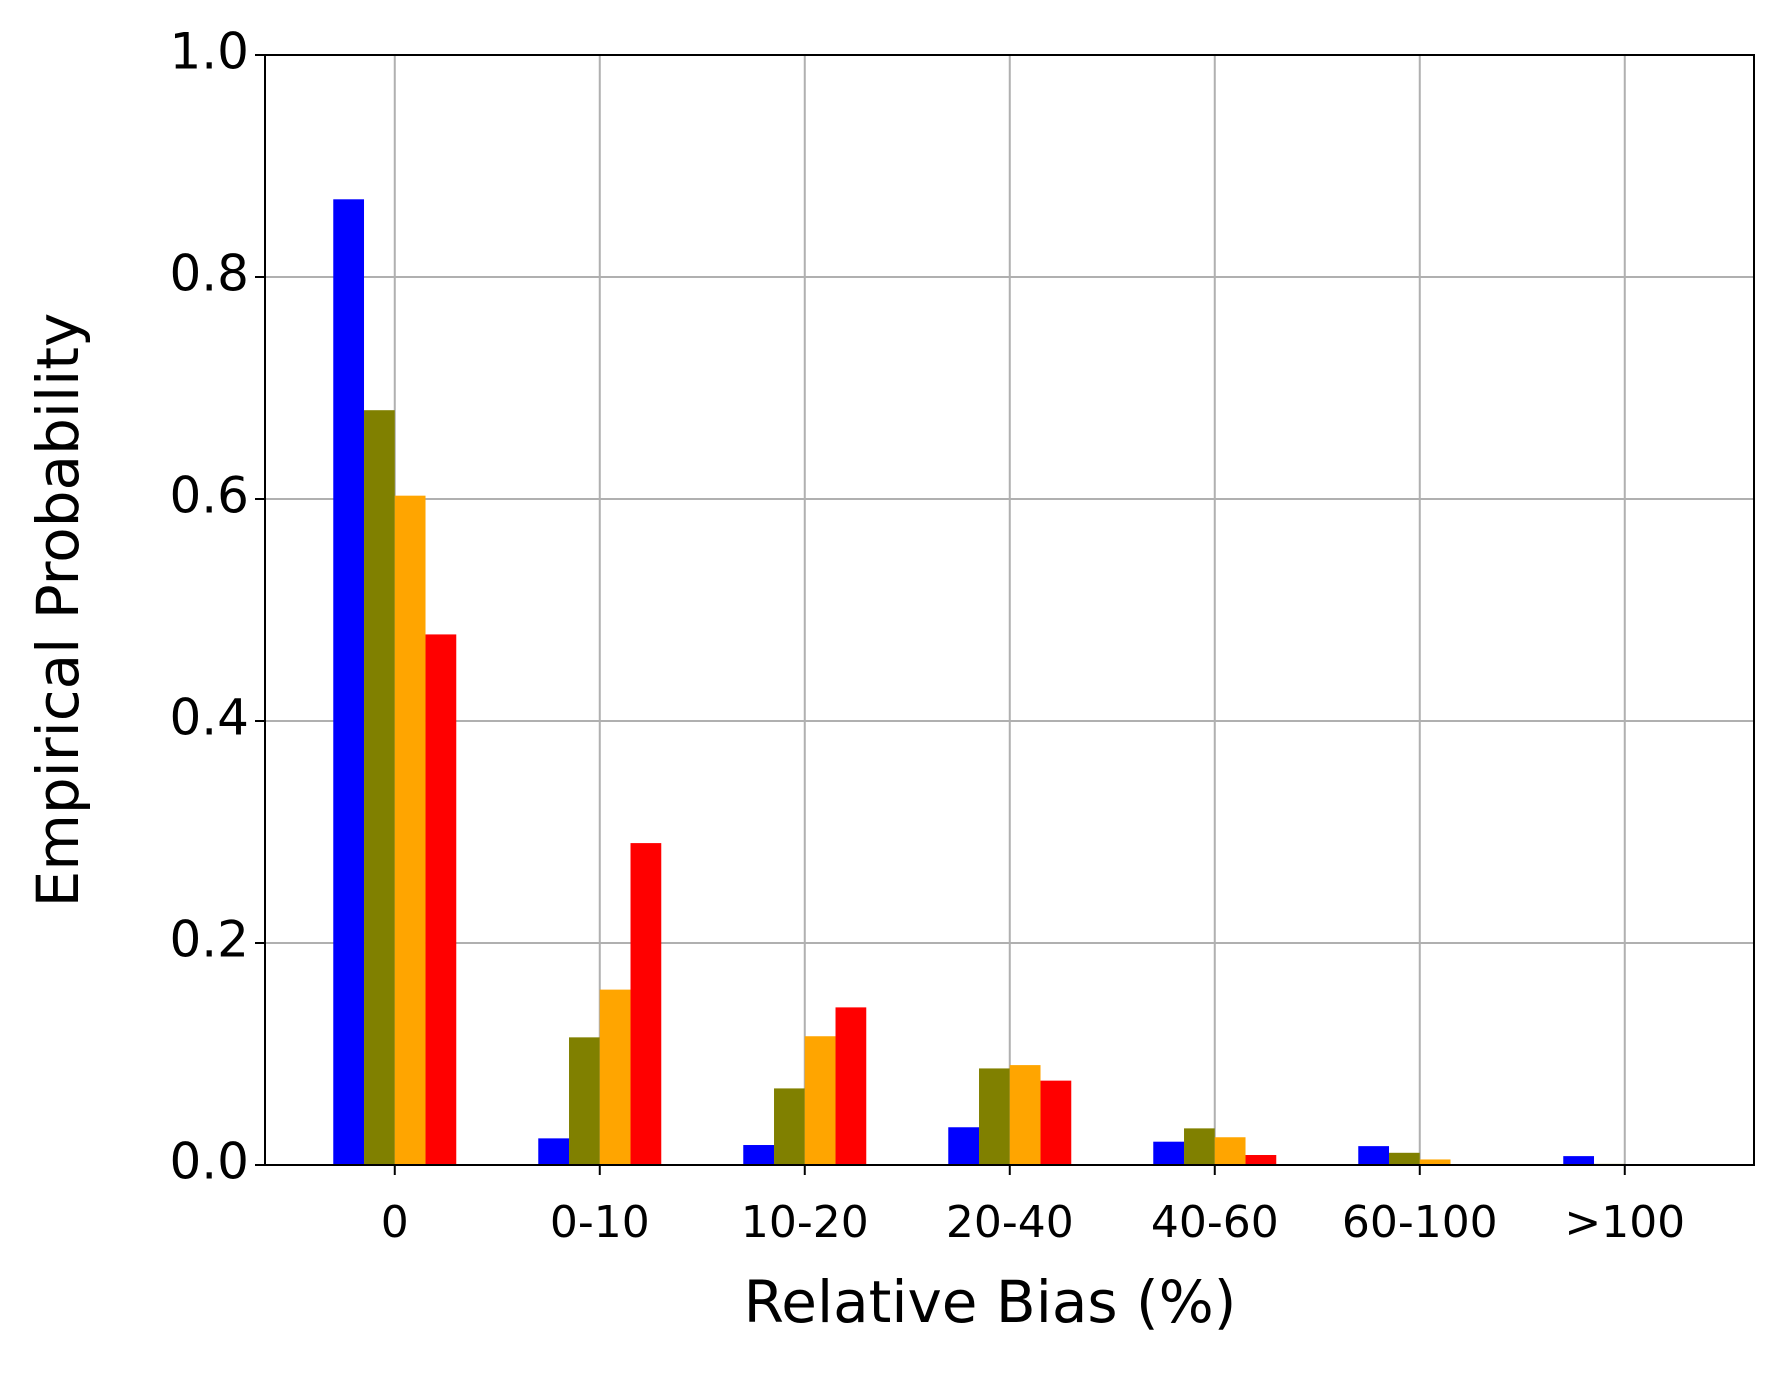  Describe the element at coordinates (209, 718) in the screenshot. I see `y-tick-label: 0.4` at that location.